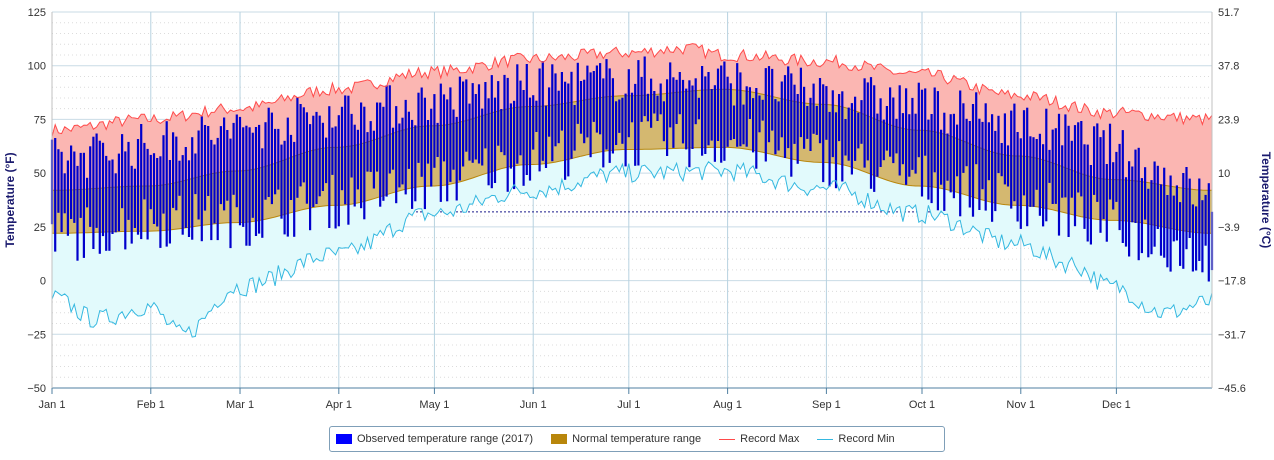 The image size is (1274, 460). What do you see at coordinates (626, 439) in the screenshot?
I see `legend-item-normal: Normal temperature range` at bounding box center [626, 439].